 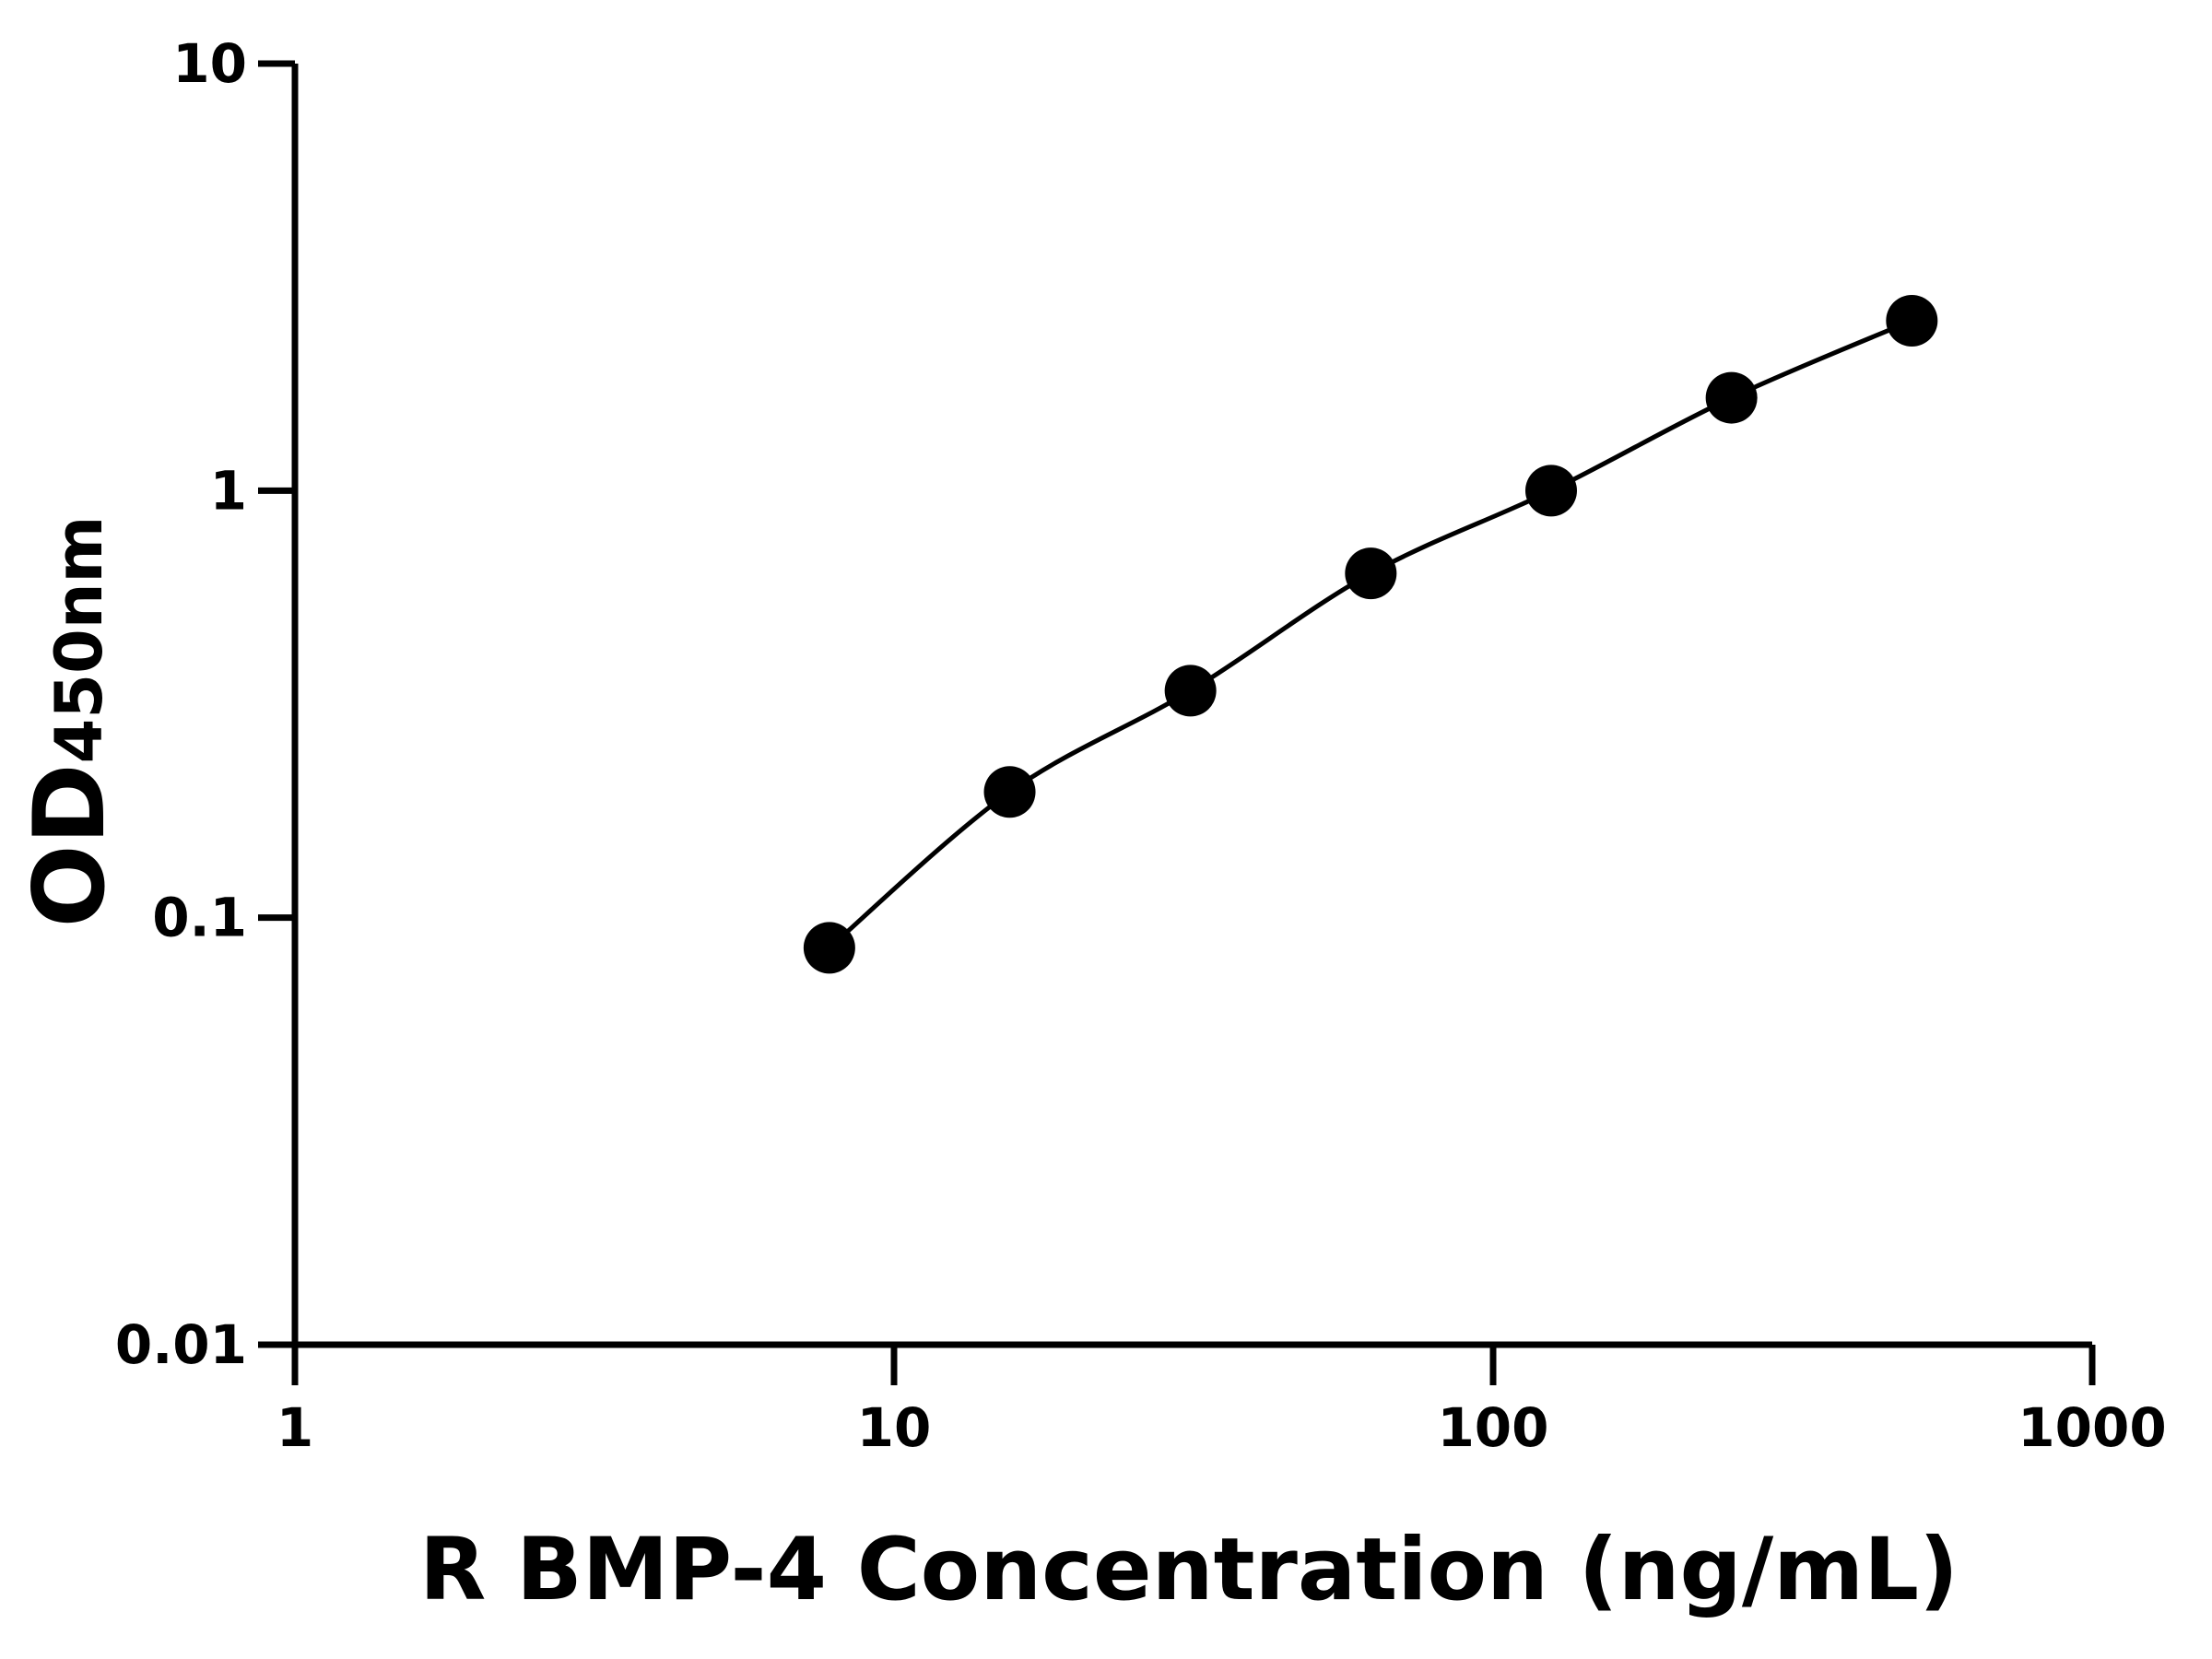 I want to click on y-axis-label-sub: 450nm, so click(x=79, y=639).